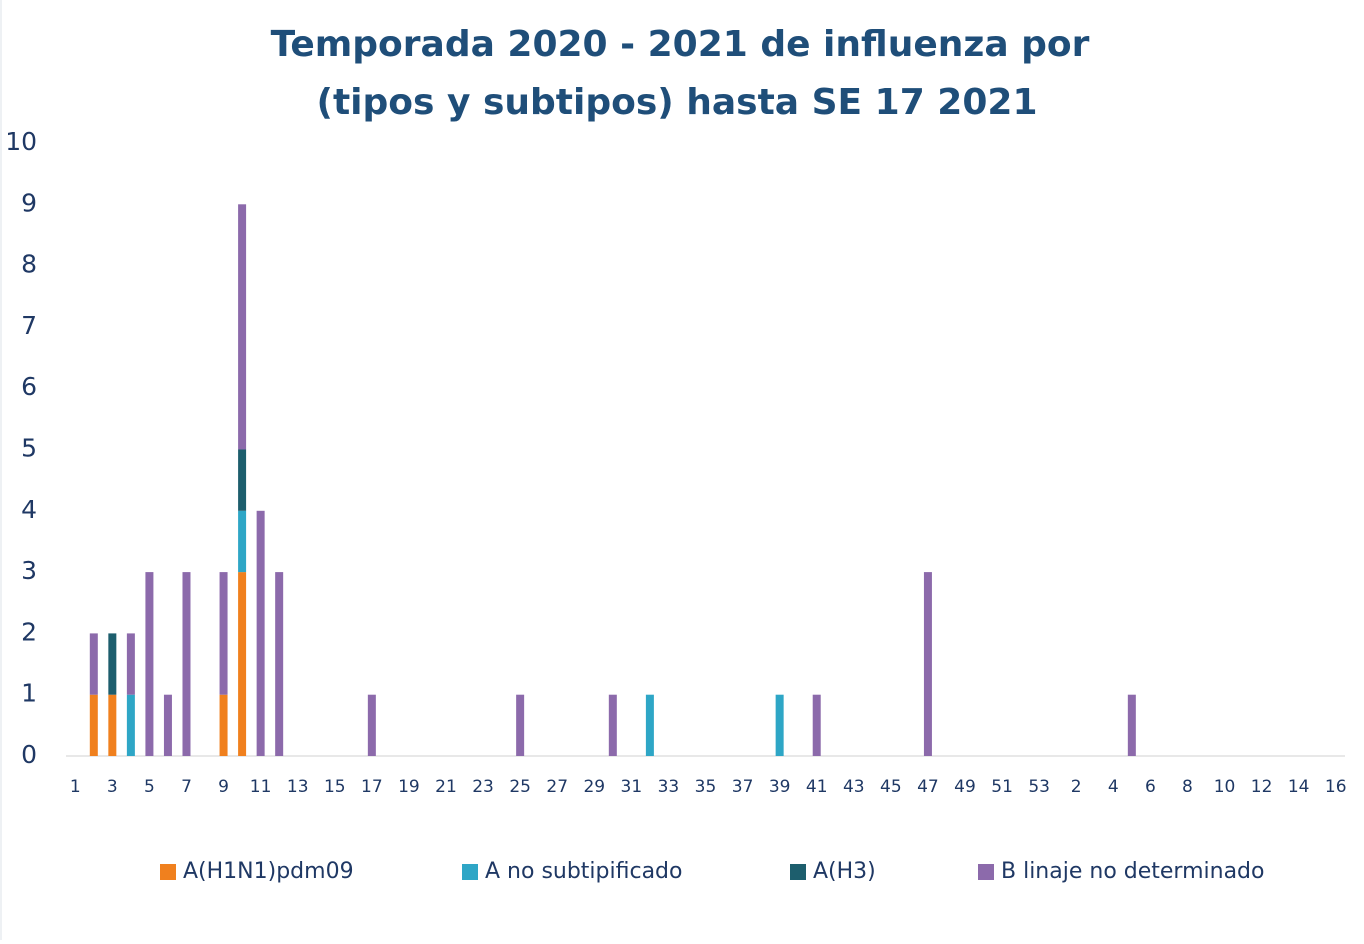  Describe the element at coordinates (780, 787) in the screenshot. I see `x-tick-label: 39` at that location.